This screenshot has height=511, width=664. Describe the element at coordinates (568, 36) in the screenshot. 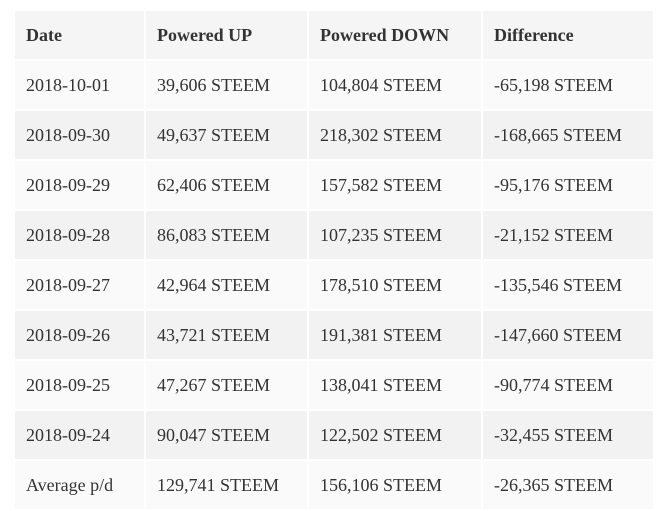

I see `header-difference: Difference` at that location.